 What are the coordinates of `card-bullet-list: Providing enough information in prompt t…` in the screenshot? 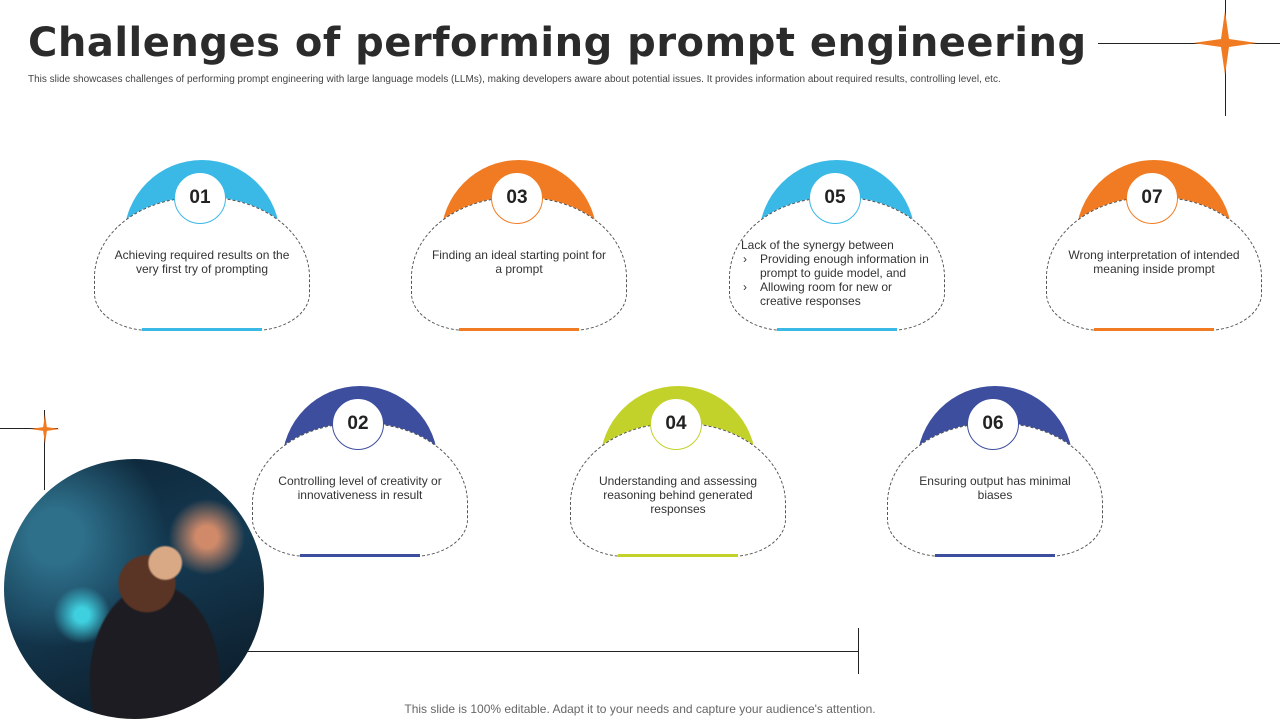 It's located at (839, 280).